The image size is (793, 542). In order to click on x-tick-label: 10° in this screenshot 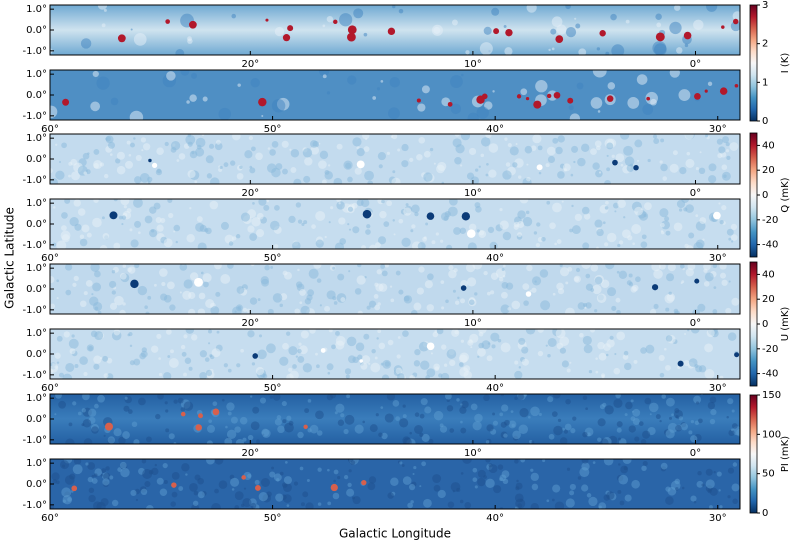, I will do `click(473, 453)`.